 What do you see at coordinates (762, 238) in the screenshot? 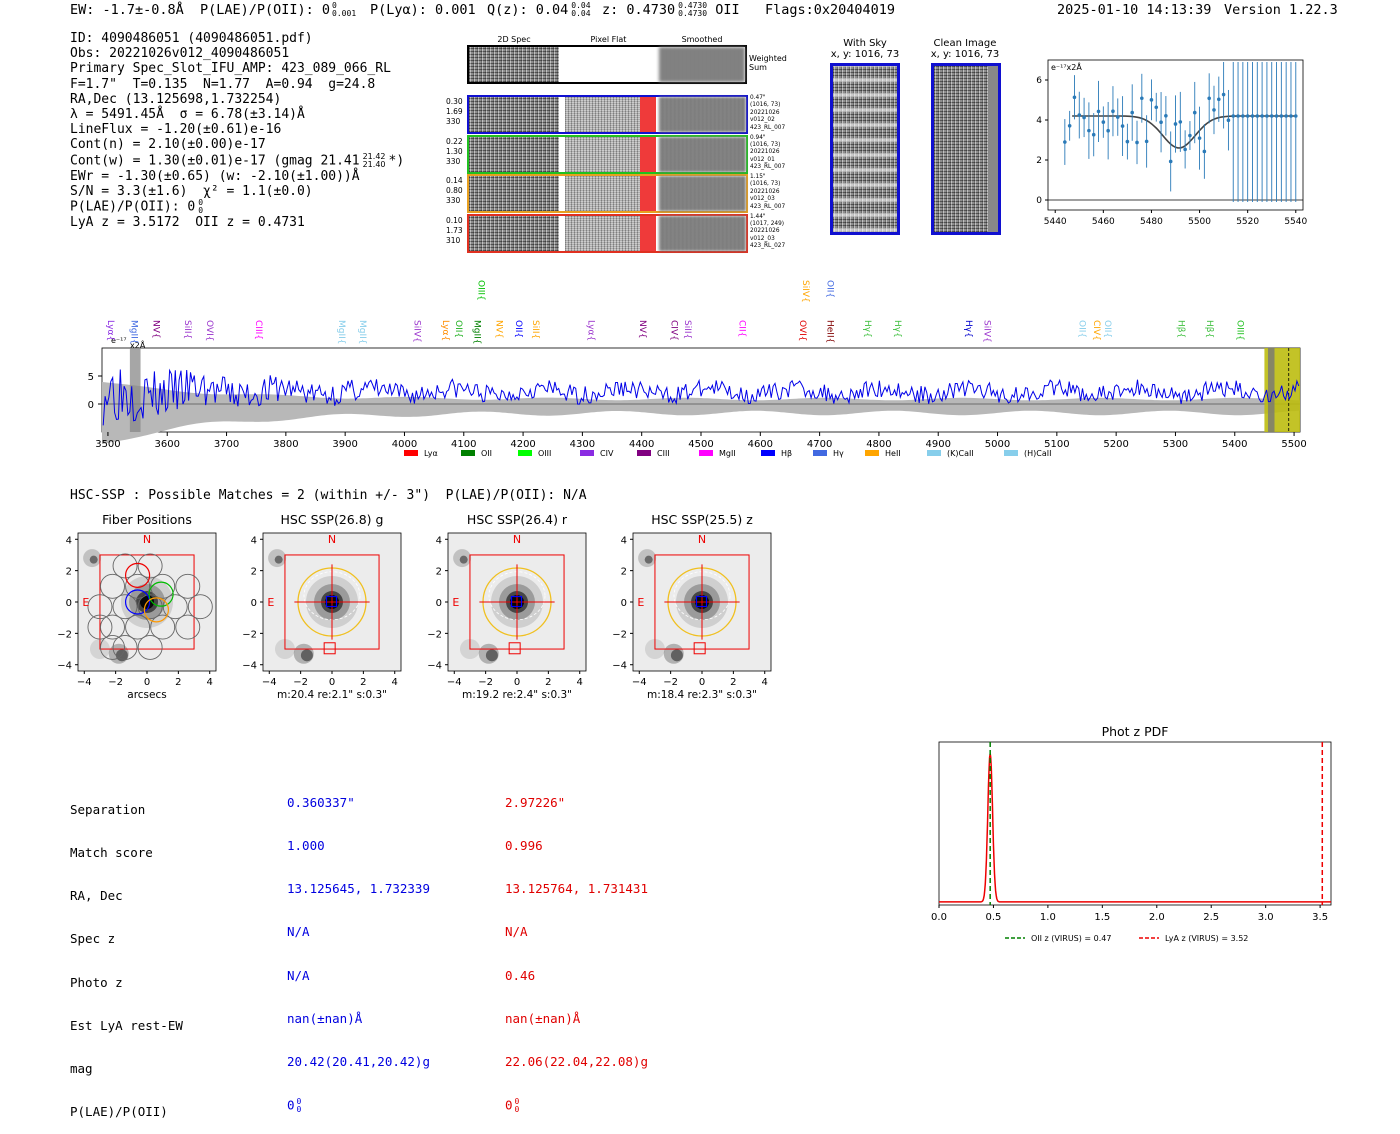
I see `cutout-right-value: v012_03` at bounding box center [762, 238].